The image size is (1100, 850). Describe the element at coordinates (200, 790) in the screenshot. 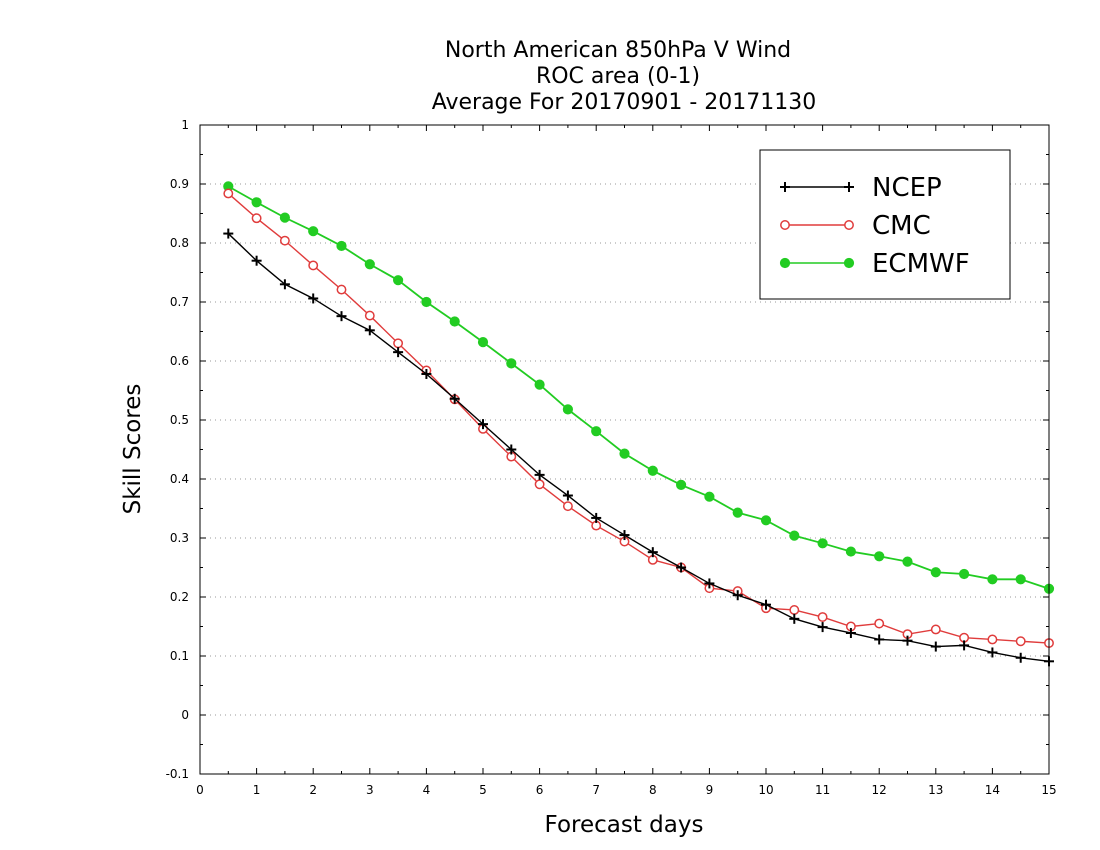

I see `x-tick-label: 0` at that location.